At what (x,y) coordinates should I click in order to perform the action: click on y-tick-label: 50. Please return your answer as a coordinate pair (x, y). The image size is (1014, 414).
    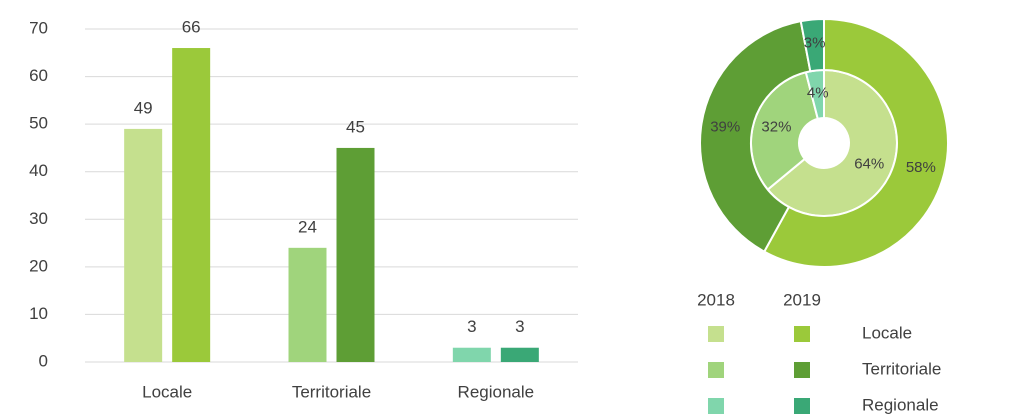
    Looking at the image, I should click on (38, 123).